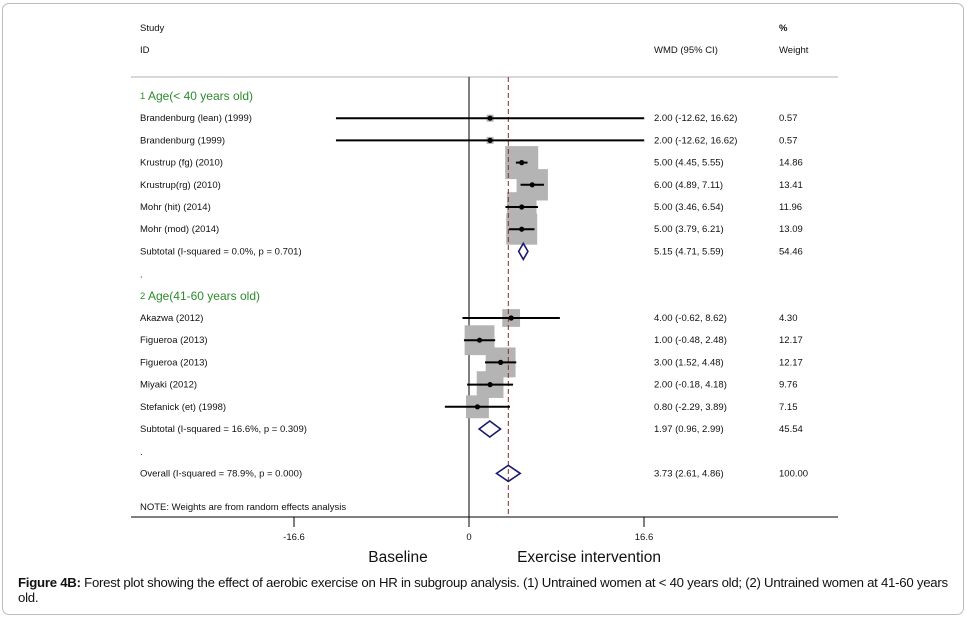 This screenshot has height=619, width=968. Describe the element at coordinates (689, 473) in the screenshot. I see `overall-ci-text: 3.73 (2.61, 4.86)` at that location.